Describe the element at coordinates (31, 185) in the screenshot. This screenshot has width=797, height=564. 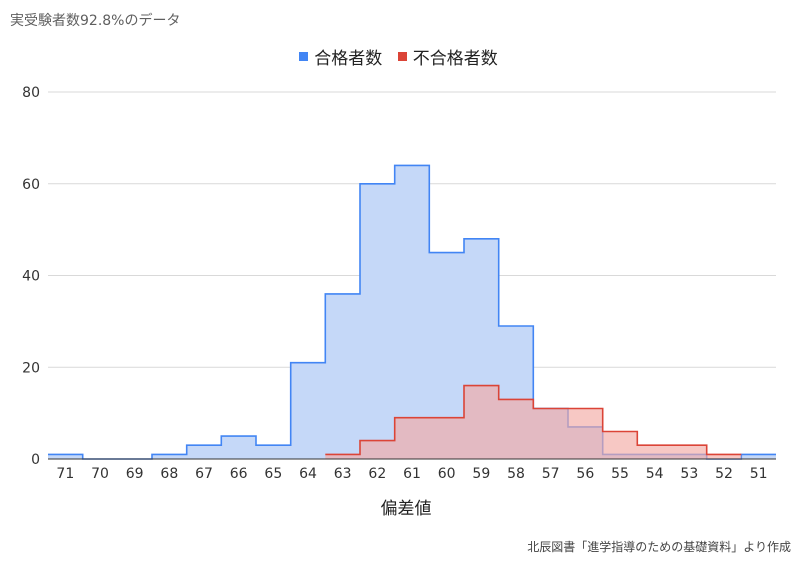
I see `y-tick-label: 60` at that location.